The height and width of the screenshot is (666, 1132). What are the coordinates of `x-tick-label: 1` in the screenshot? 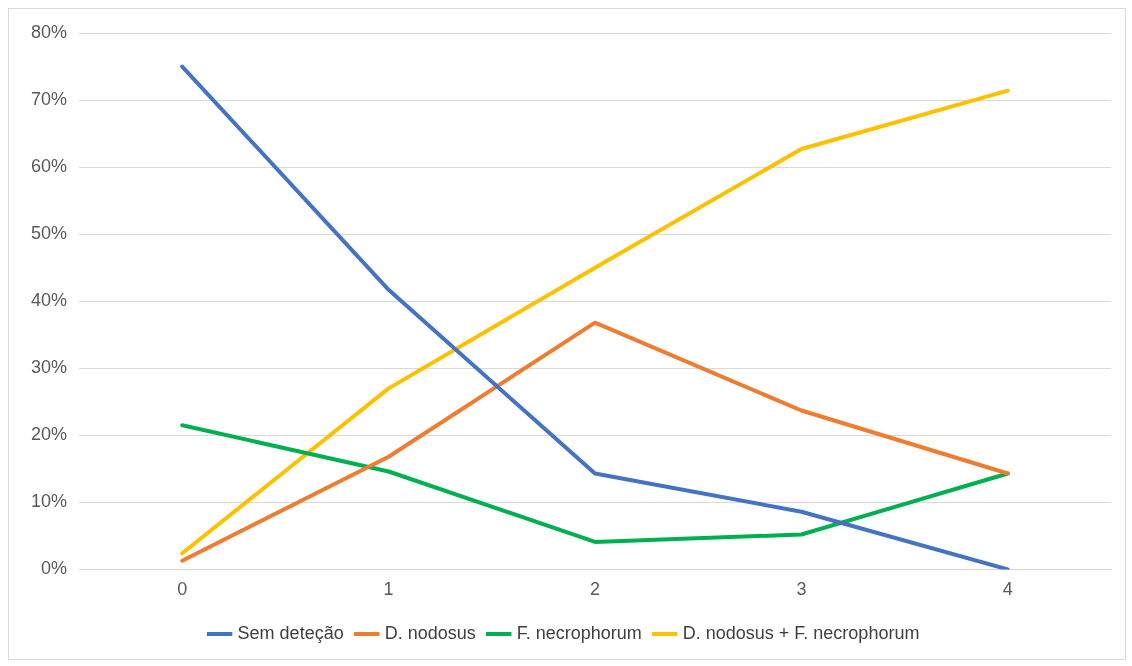 It's located at (388, 589).